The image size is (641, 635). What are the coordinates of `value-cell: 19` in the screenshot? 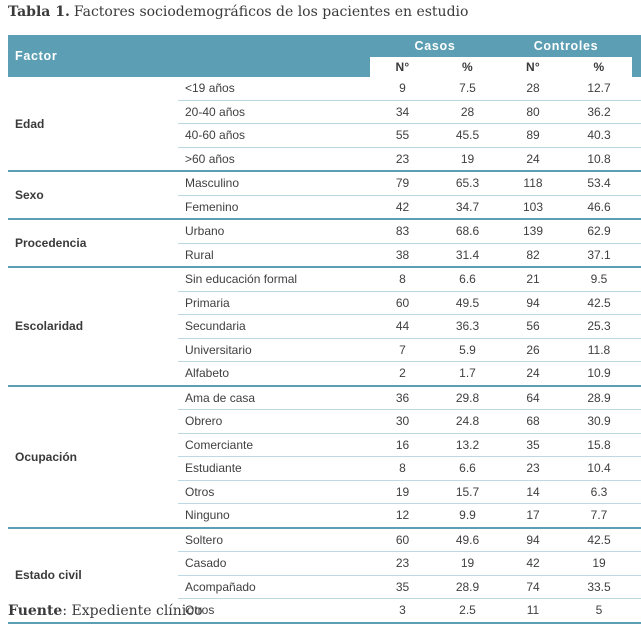 It's located at (402, 492).